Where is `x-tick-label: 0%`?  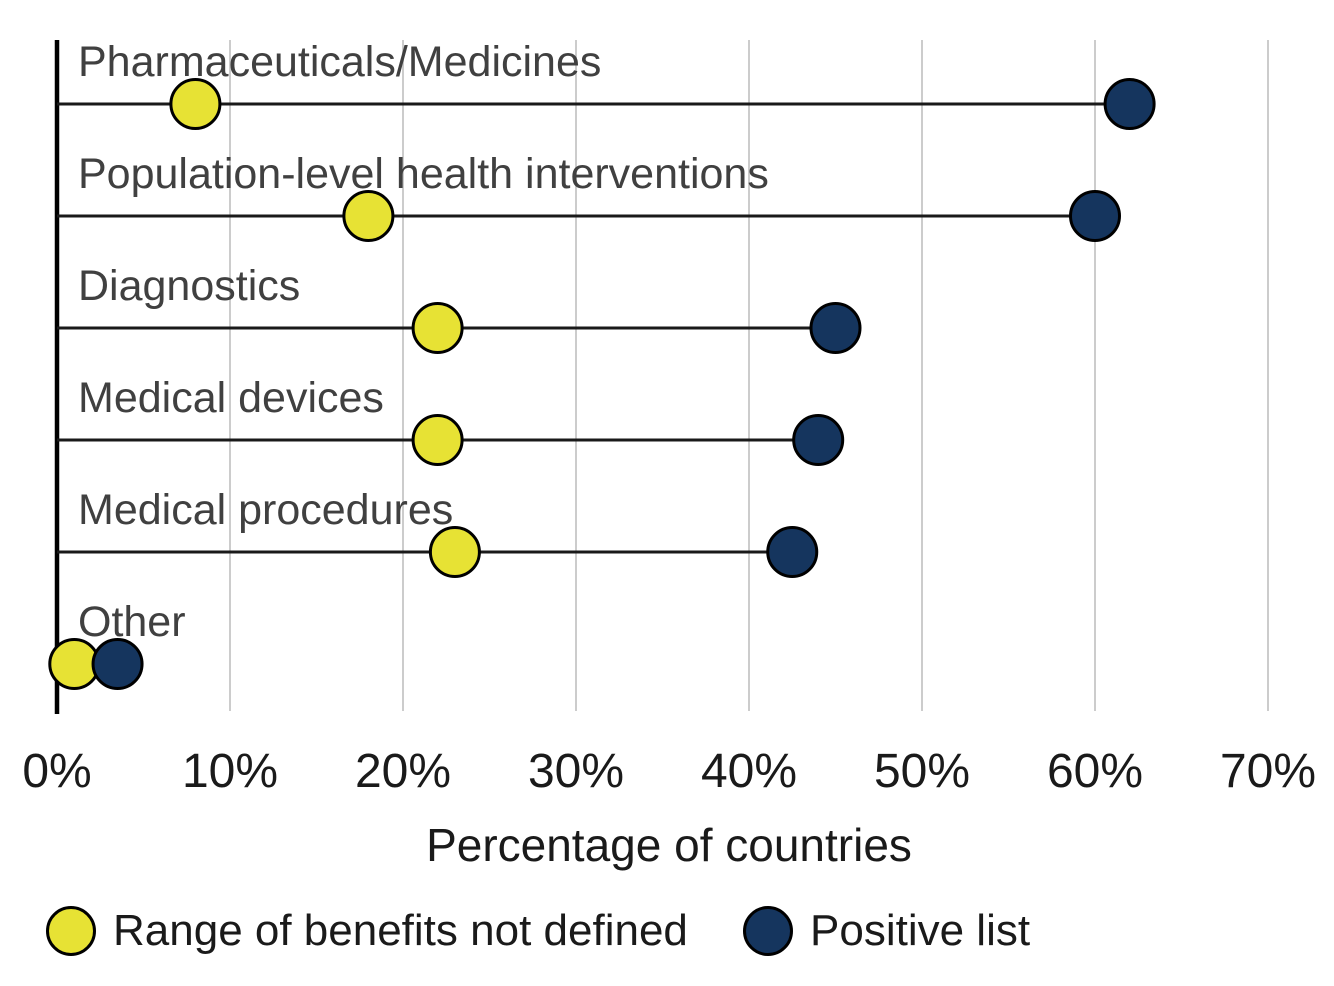 x-tick-label: 0% is located at coordinates (56, 771).